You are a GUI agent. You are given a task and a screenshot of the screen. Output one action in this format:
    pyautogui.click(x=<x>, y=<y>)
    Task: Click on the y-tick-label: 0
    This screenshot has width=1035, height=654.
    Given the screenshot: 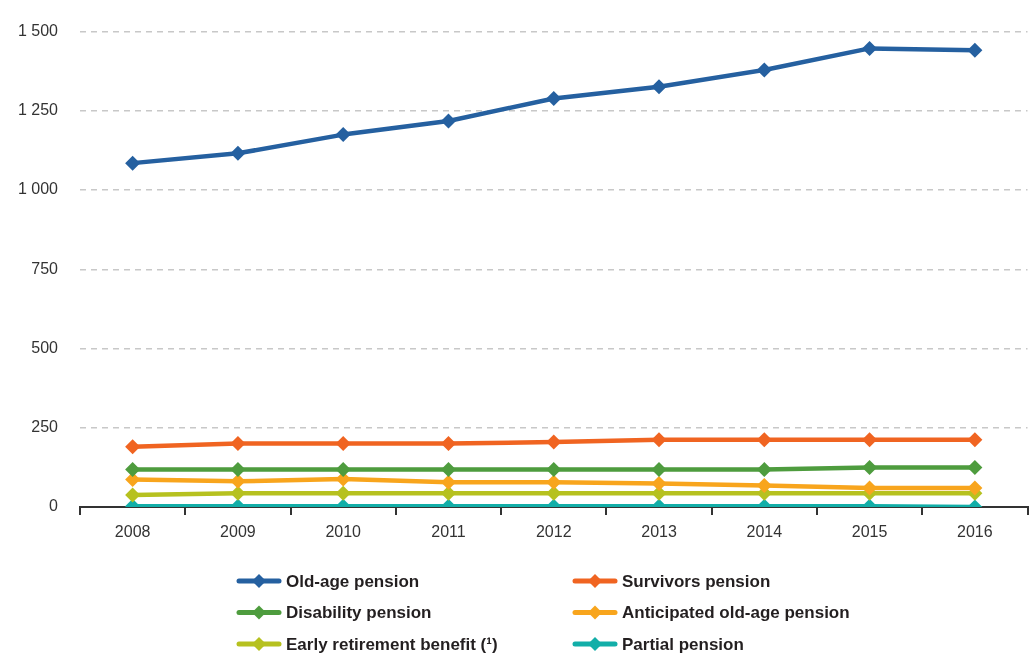 What is the action you would take?
    pyautogui.click(x=54, y=506)
    